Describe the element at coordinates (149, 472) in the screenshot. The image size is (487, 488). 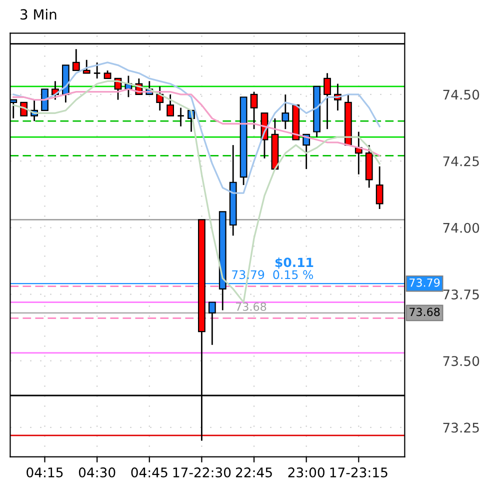
I see `x-tick-label: 04:45` at that location.